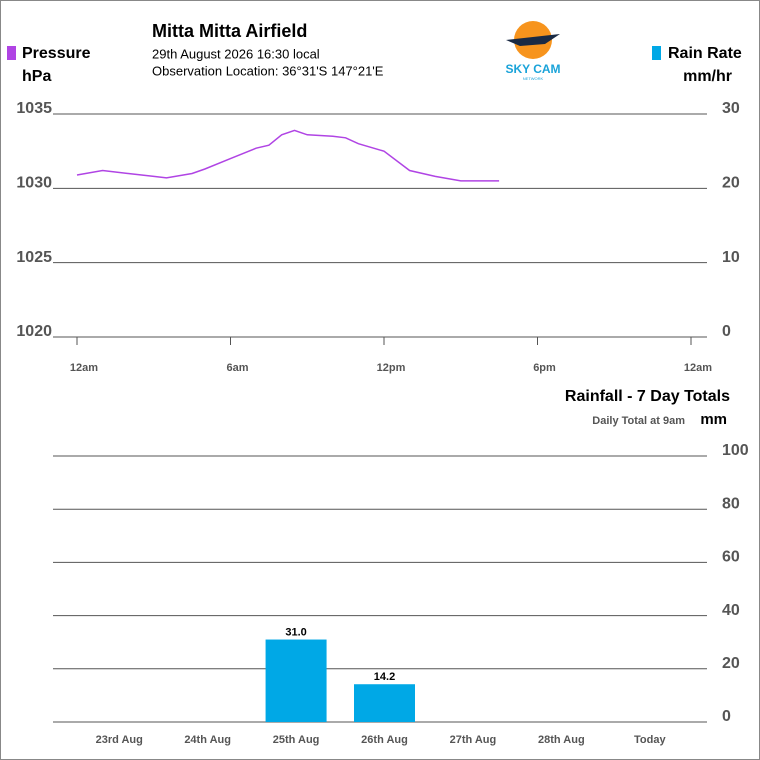 The width and height of the screenshot is (760, 760). Describe the element at coordinates (532, 69) in the screenshot. I see `logo-name: SKY CAM` at that location.